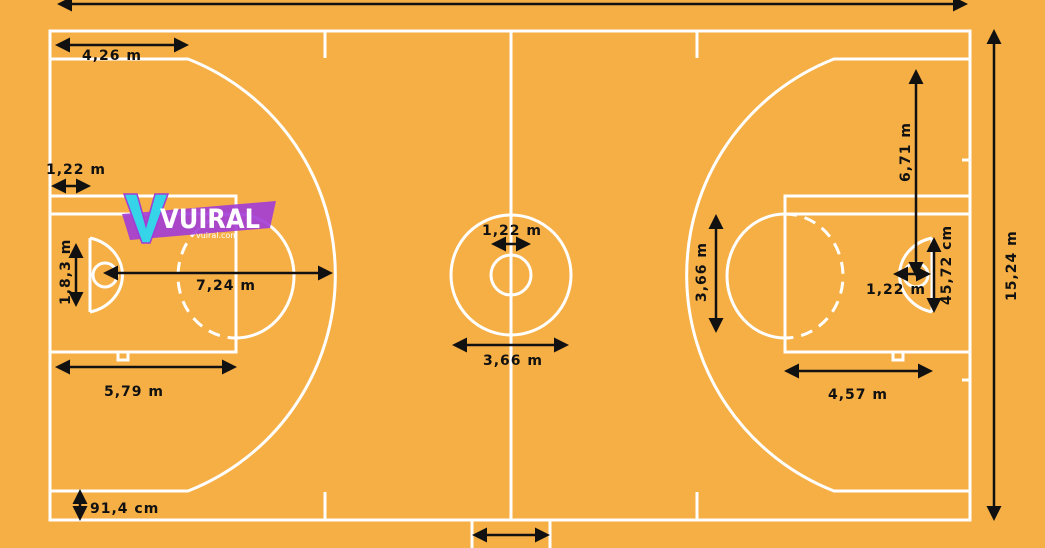  Describe the element at coordinates (755, 276) in the screenshot. I see `free-throw-circle-right` at that location.